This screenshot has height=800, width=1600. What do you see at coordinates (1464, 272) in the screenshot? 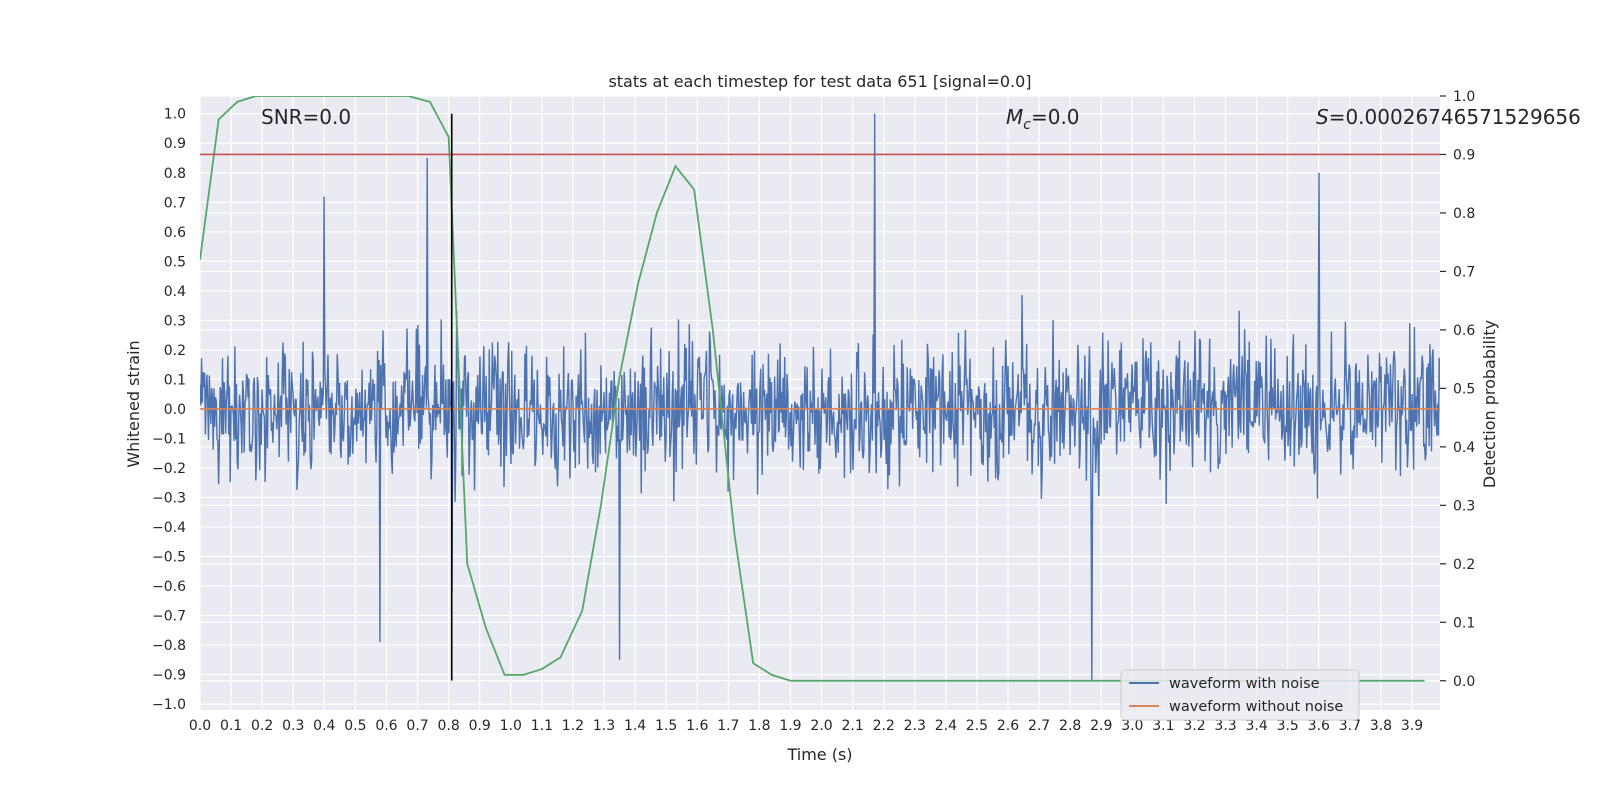
I see `y2-tick-label-3: 0.7` at bounding box center [1464, 272].